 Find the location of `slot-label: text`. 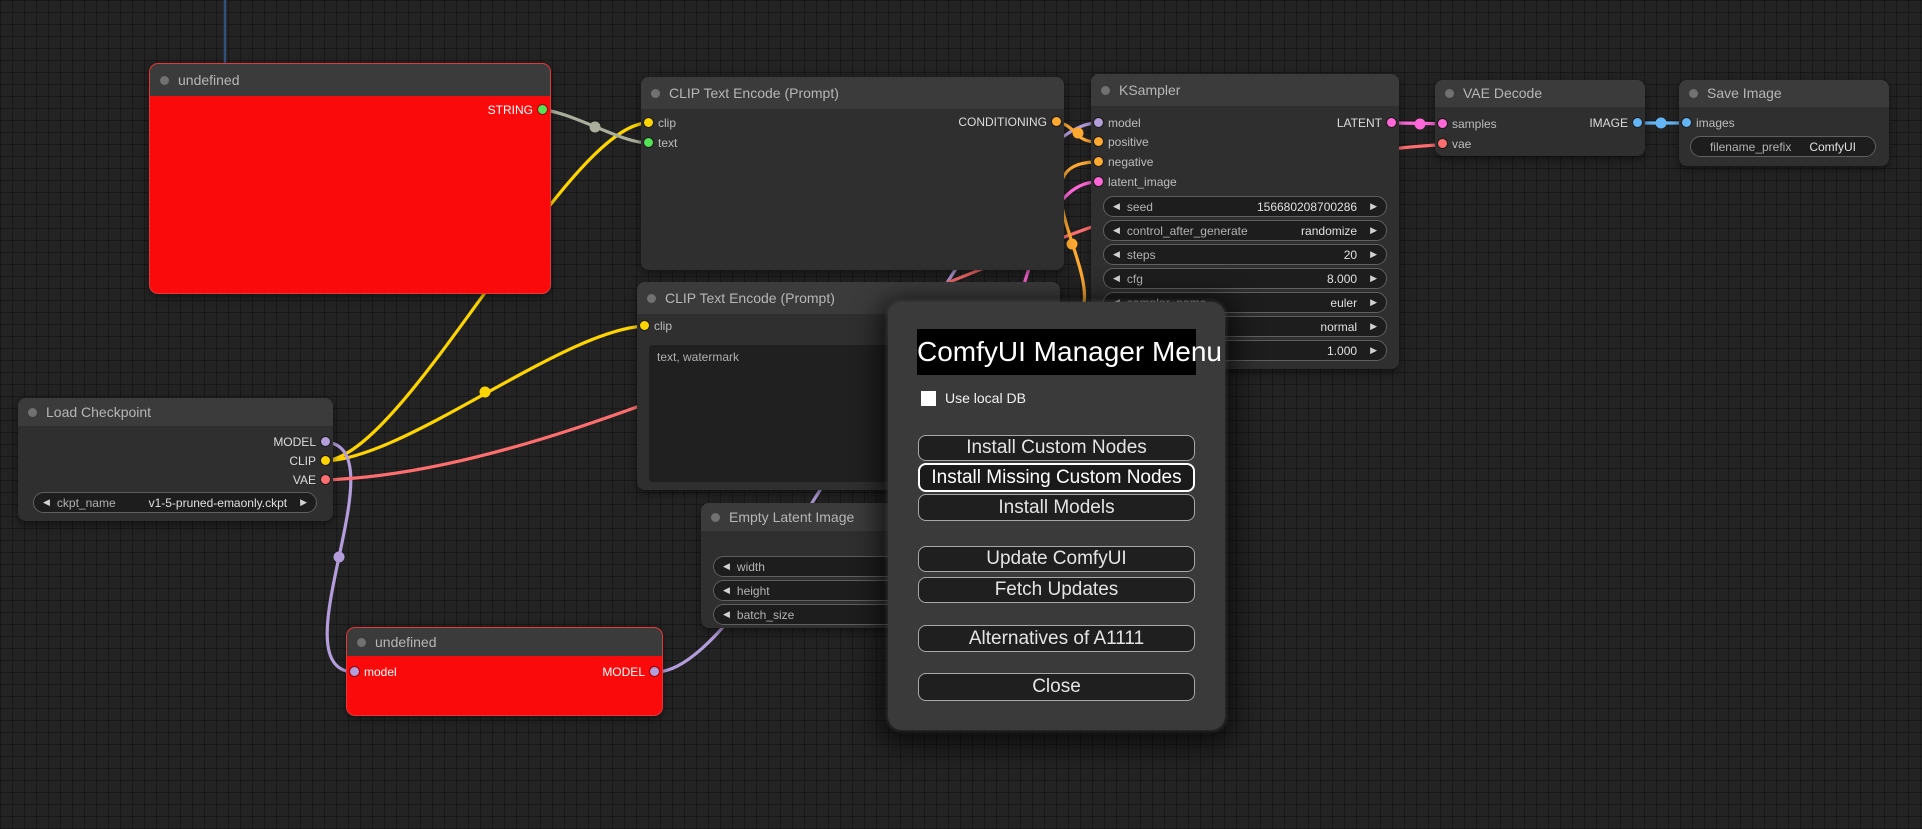

slot-label: text is located at coordinates (668, 143).